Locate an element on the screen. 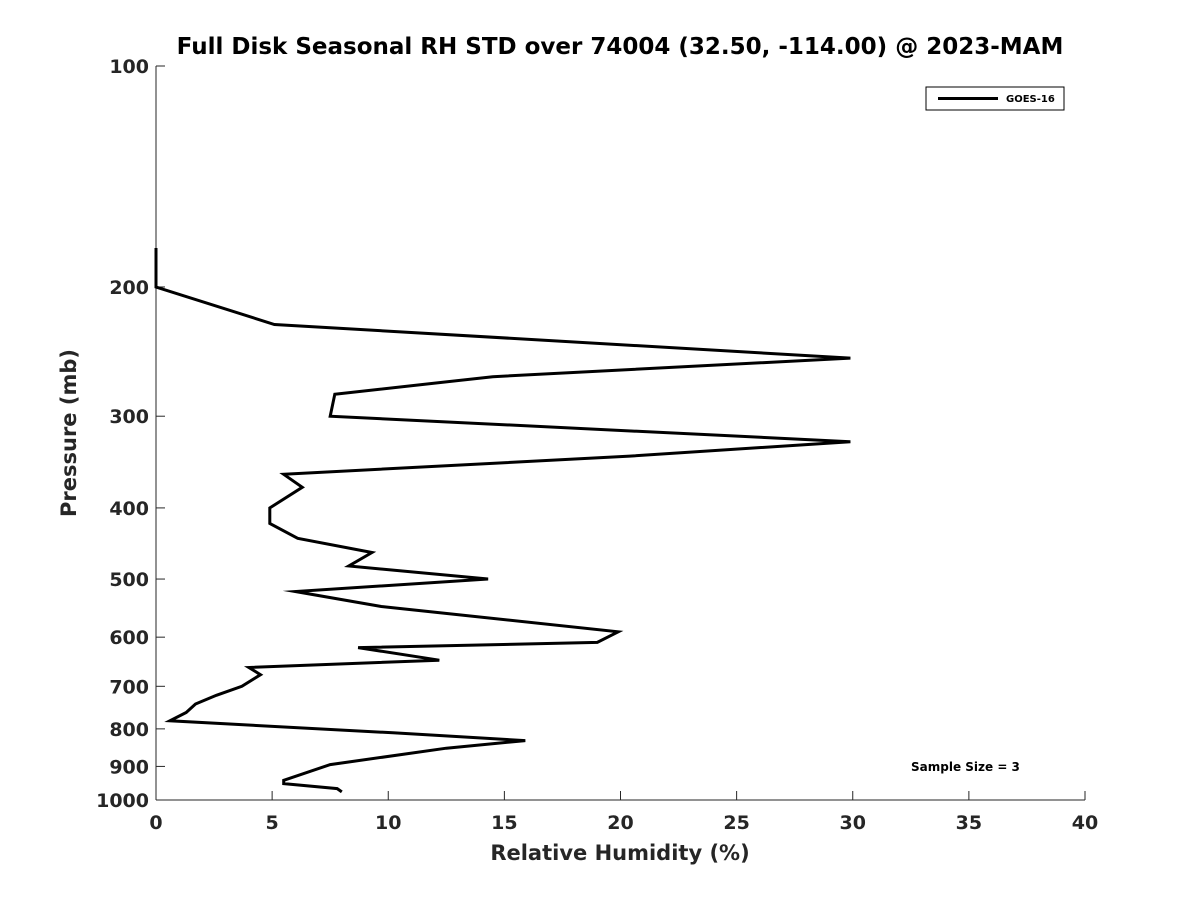  x-tick-label: 20 is located at coordinates (620, 823).